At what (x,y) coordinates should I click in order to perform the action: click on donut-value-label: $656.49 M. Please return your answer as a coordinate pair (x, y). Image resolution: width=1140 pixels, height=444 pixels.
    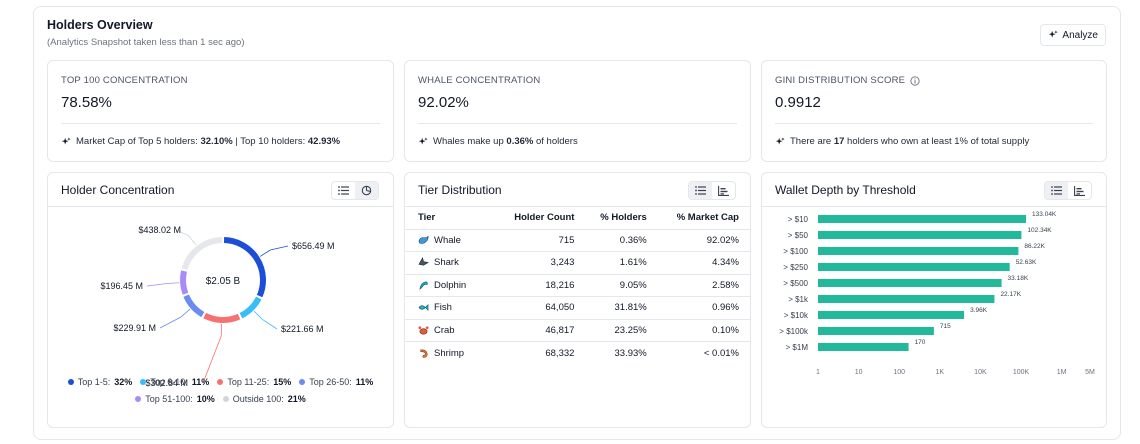
    Looking at the image, I should click on (313, 246).